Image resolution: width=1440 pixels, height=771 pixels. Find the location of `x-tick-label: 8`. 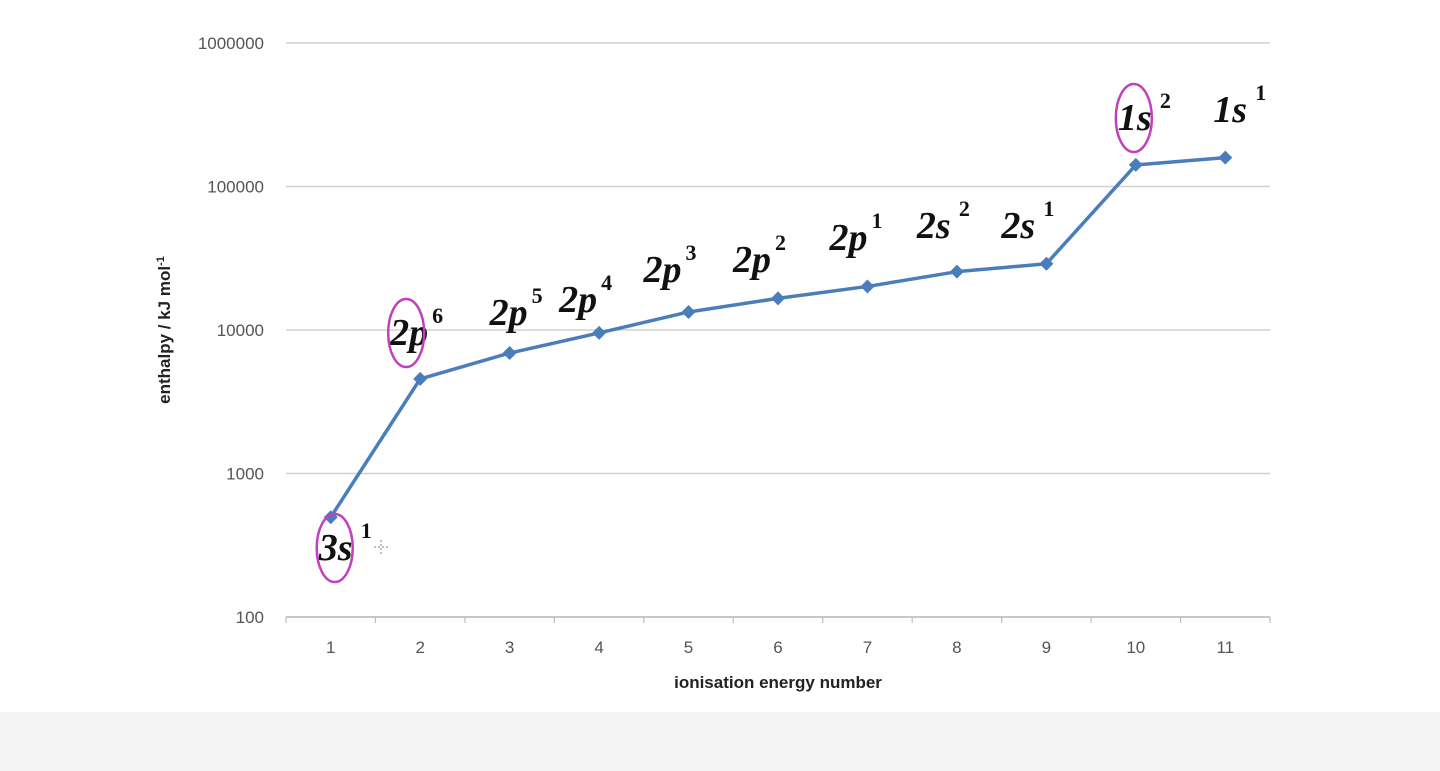

x-tick-label: 8 is located at coordinates (956, 647).